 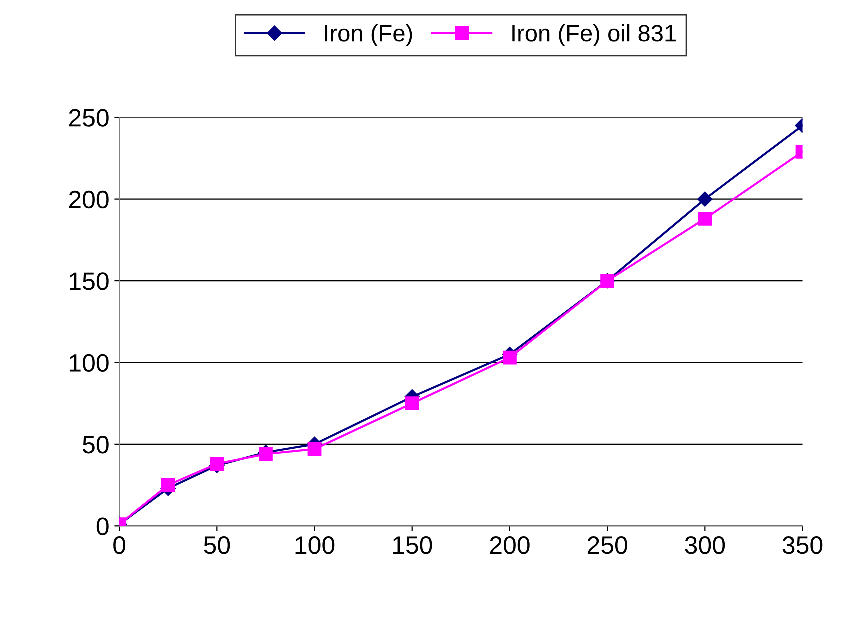 What do you see at coordinates (89, 363) in the screenshot?
I see `y-tick-label: 100` at bounding box center [89, 363].